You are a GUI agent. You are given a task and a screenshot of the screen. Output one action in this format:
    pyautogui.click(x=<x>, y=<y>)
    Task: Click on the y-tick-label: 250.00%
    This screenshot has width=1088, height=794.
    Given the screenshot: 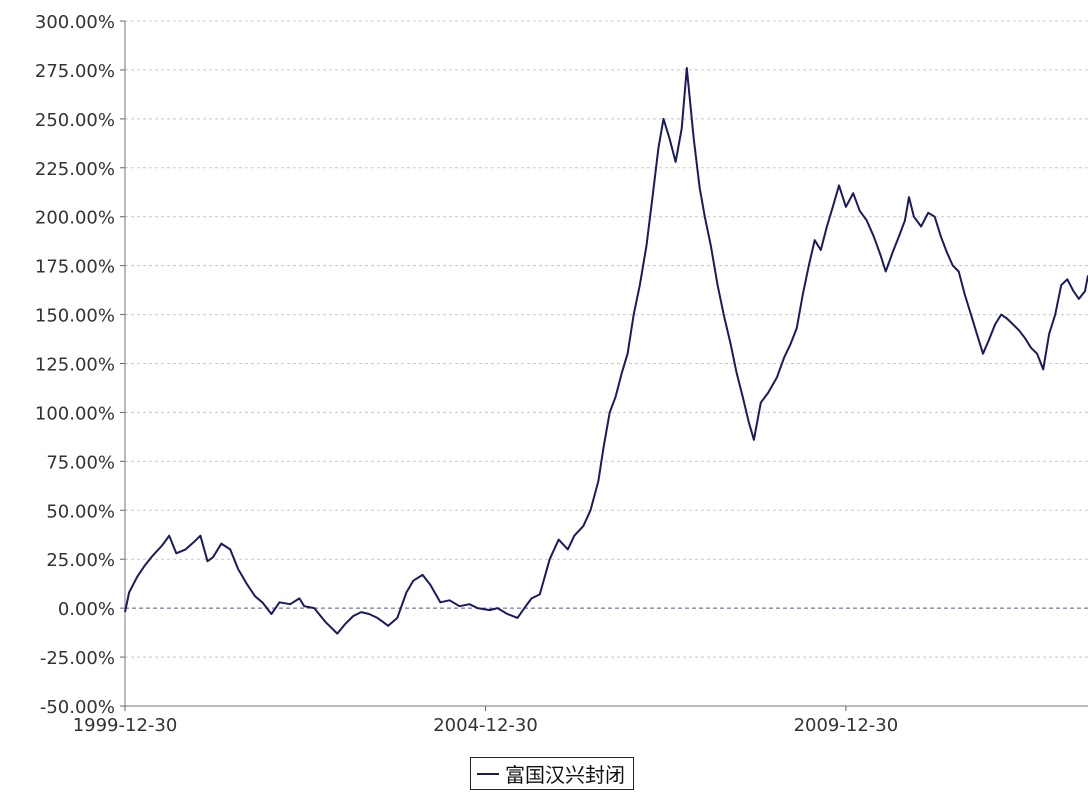 What is the action you would take?
    pyautogui.click(x=75, y=120)
    